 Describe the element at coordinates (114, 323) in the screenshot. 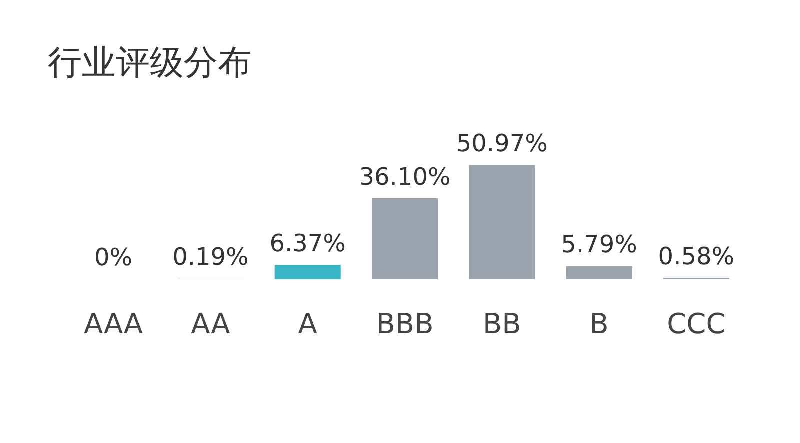

I see `x-tick-label: AAA` at that location.